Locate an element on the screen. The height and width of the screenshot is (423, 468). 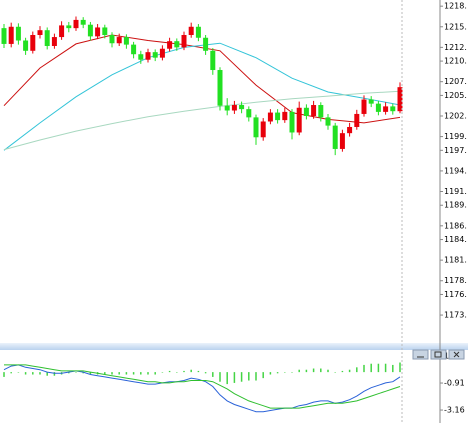
y-tick-label: 1210. is located at coordinates (455, 61).